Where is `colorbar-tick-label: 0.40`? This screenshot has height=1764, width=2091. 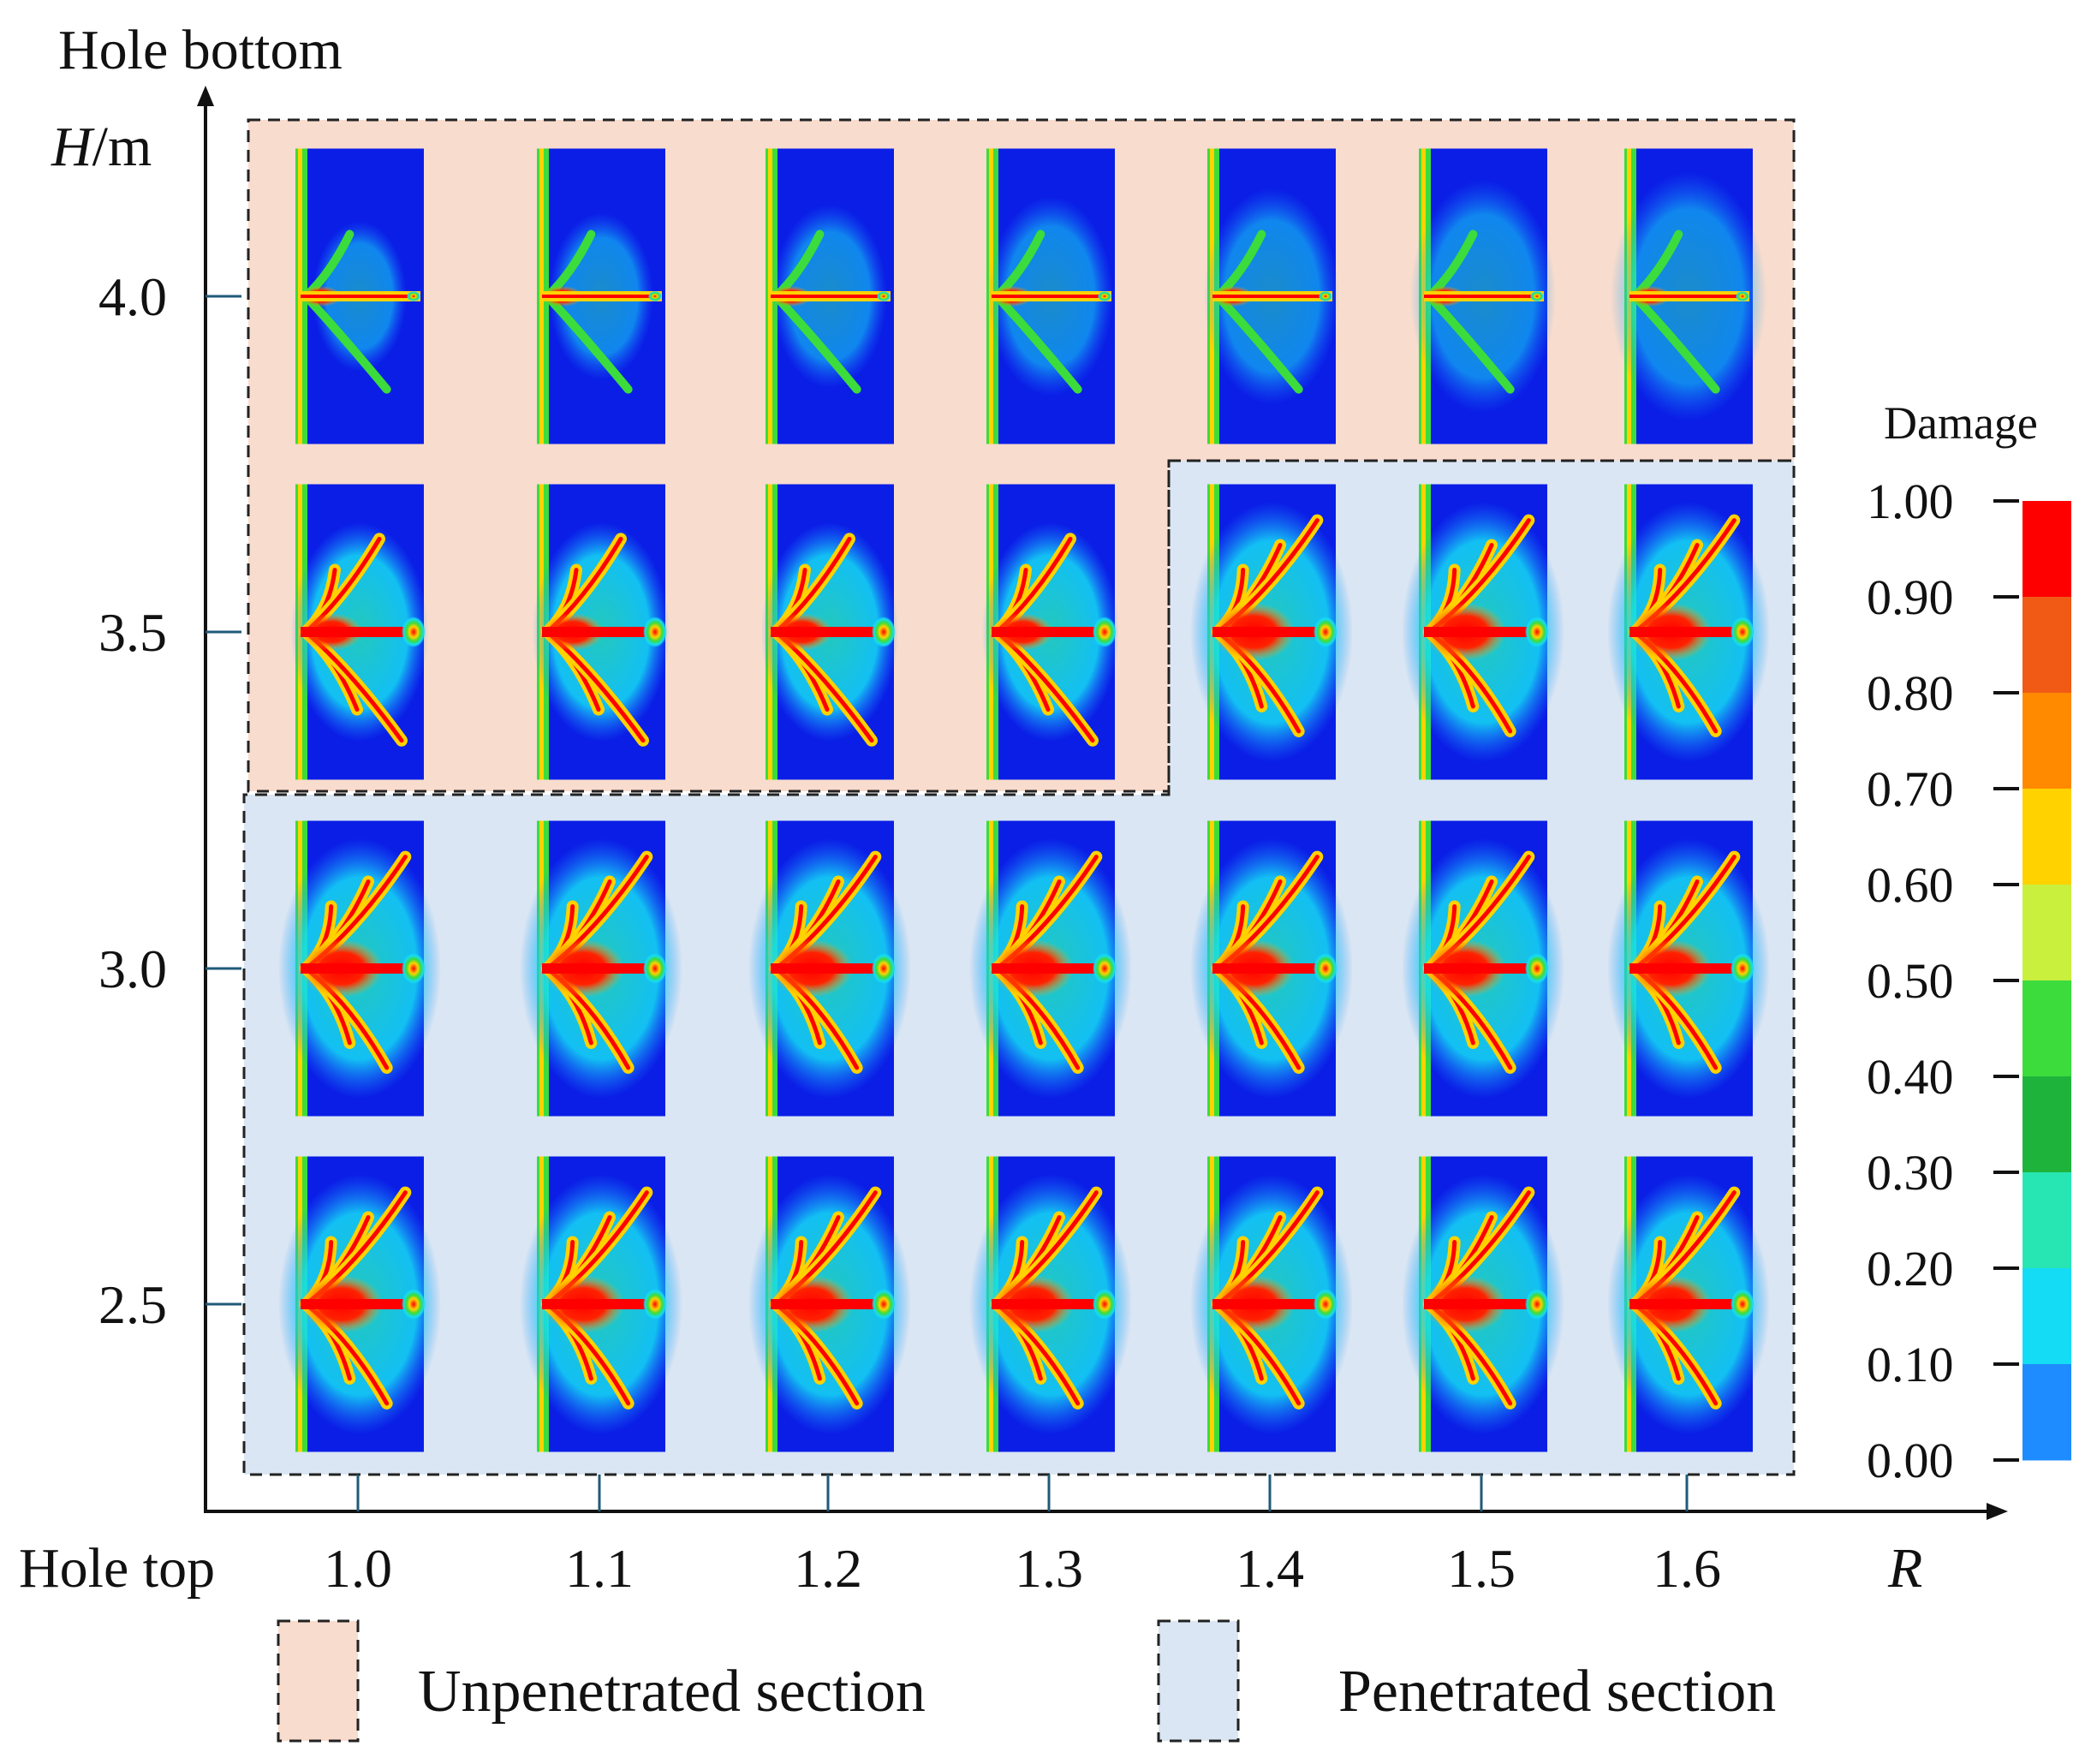 colorbar-tick-label: 0.40 is located at coordinates (1911, 1077).